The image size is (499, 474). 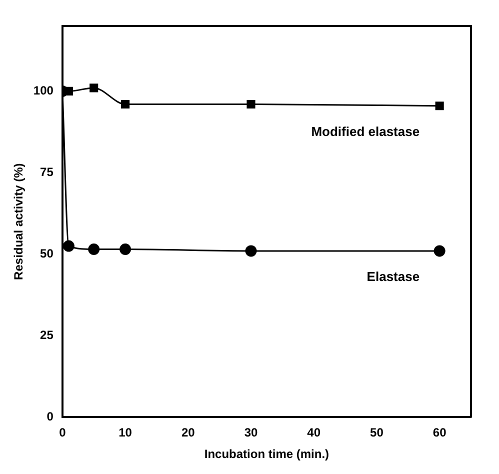 I want to click on y-tick-label: 25, so click(x=47, y=335).